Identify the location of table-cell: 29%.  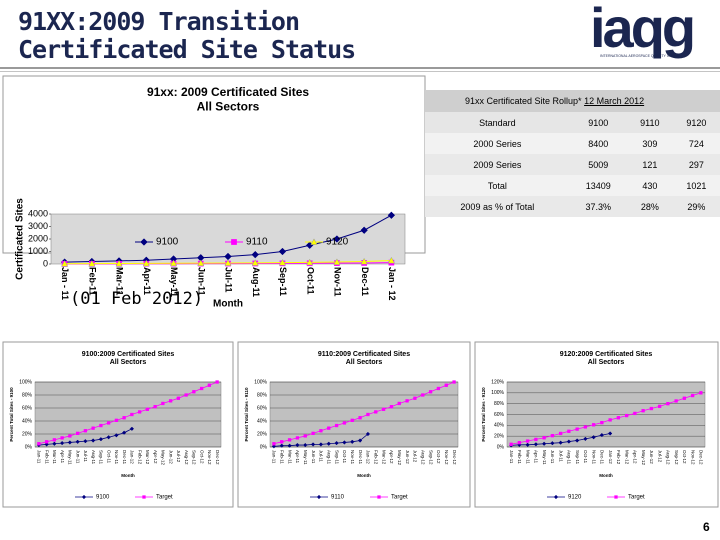
(696, 206).